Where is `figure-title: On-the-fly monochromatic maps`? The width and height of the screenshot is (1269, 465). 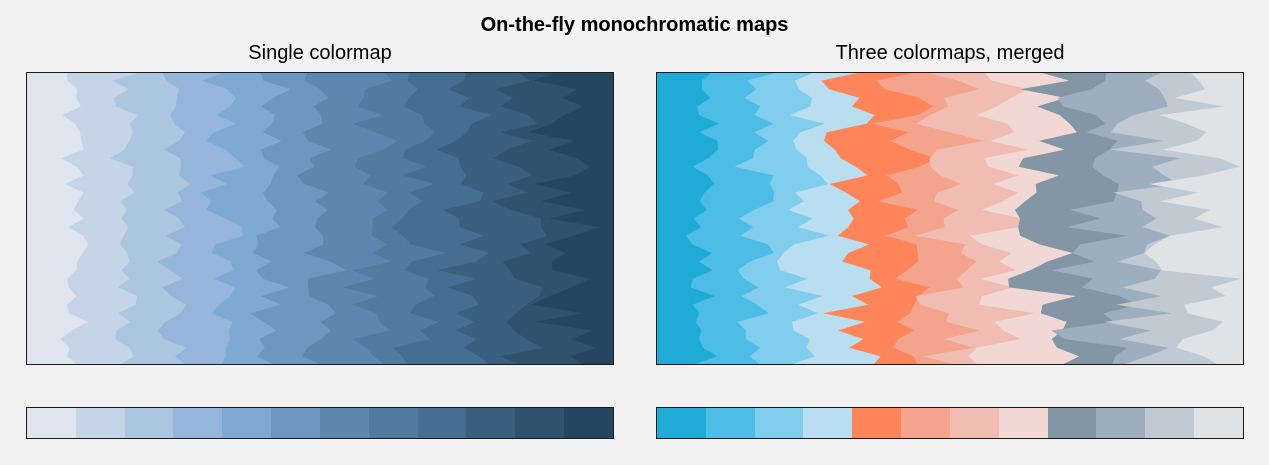 figure-title: On-the-fly monochromatic maps is located at coordinates (634, 25).